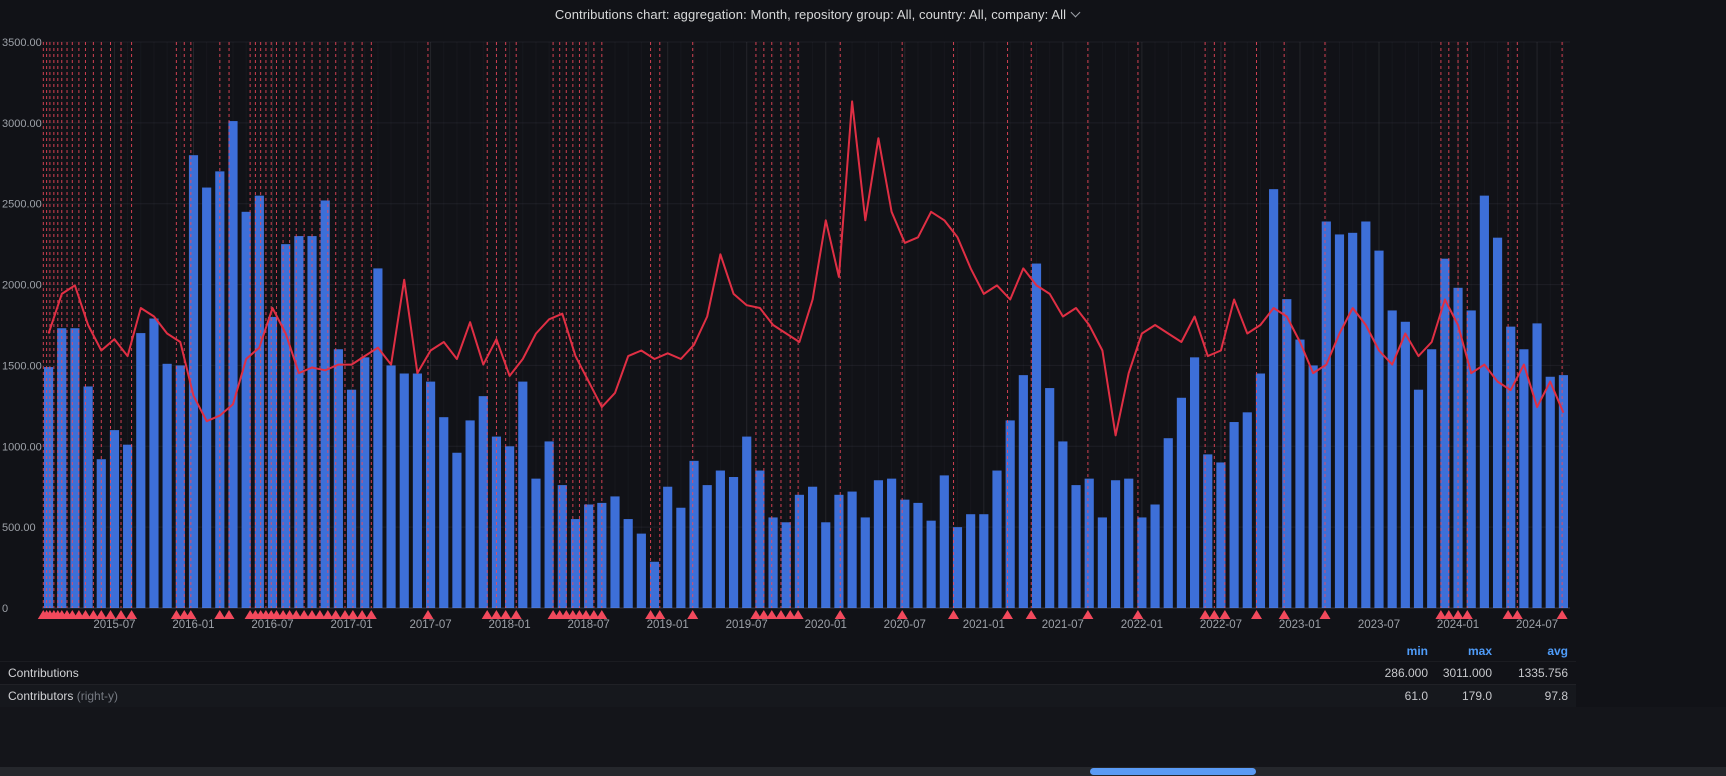  What do you see at coordinates (1075, 12) in the screenshot?
I see `chevron-down-icon` at bounding box center [1075, 12].